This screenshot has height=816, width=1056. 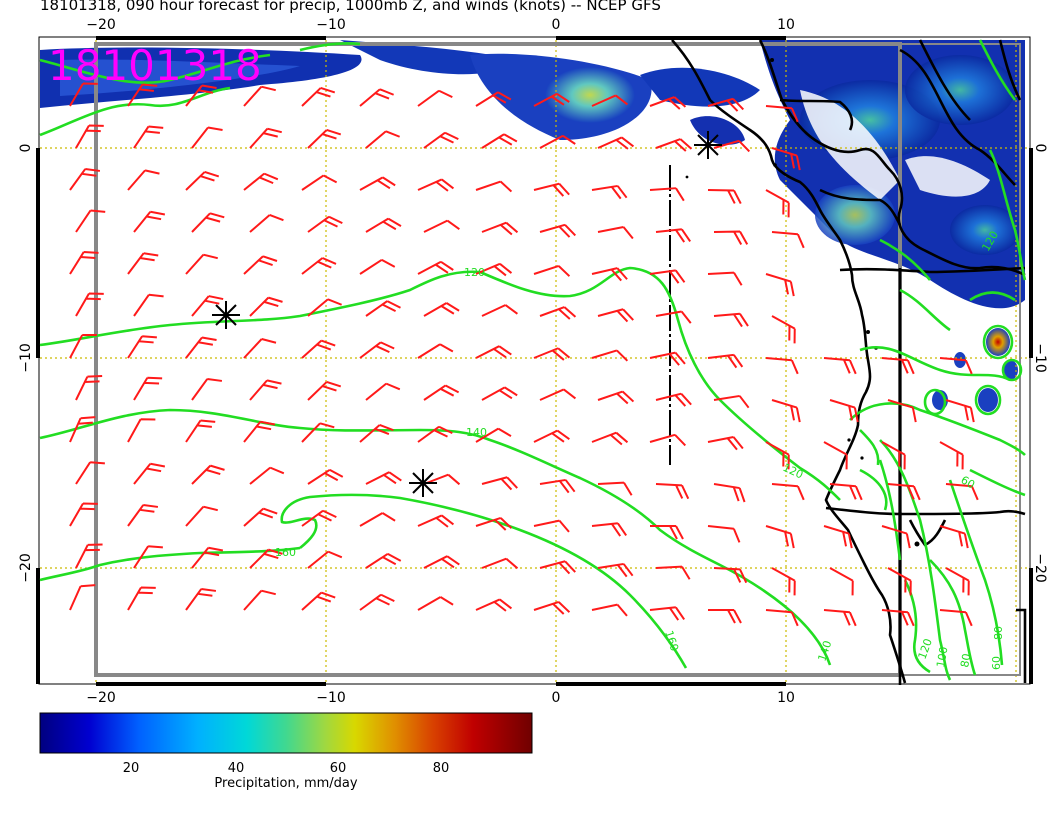 I want to click on colorbar-tick: 20, so click(x=131, y=768).